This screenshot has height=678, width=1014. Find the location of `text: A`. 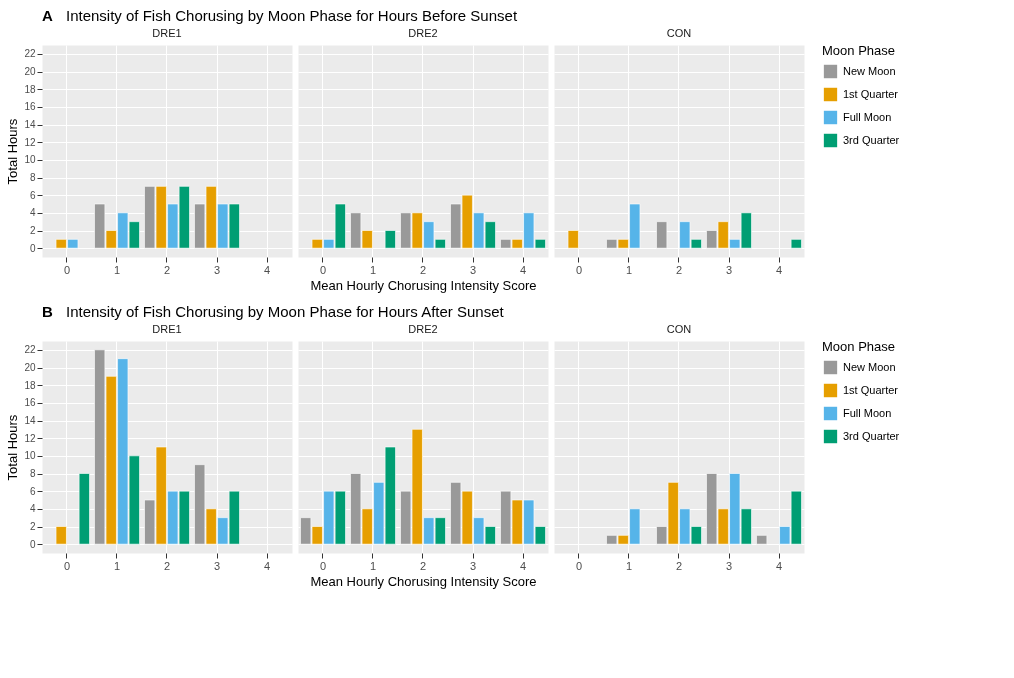

text: A is located at coordinates (47, 15).